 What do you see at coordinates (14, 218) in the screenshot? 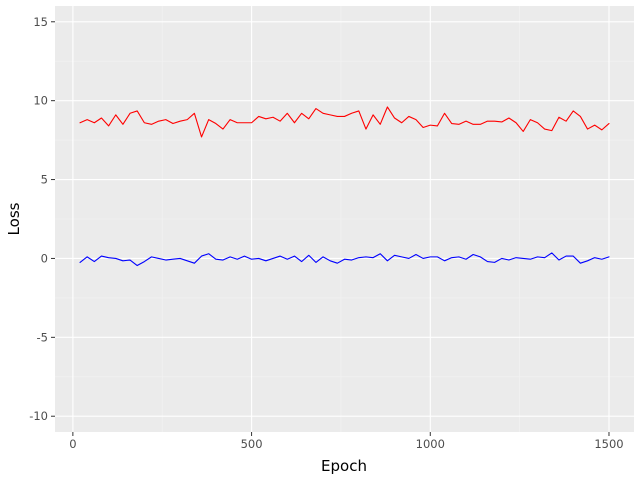
I see `y-axis-title: Loss` at bounding box center [14, 218].